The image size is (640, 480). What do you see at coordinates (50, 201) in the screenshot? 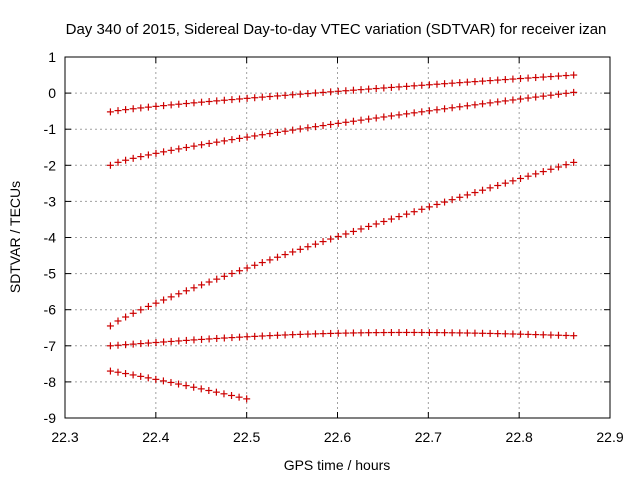
I see `y-tick-label: -3` at bounding box center [50, 201].